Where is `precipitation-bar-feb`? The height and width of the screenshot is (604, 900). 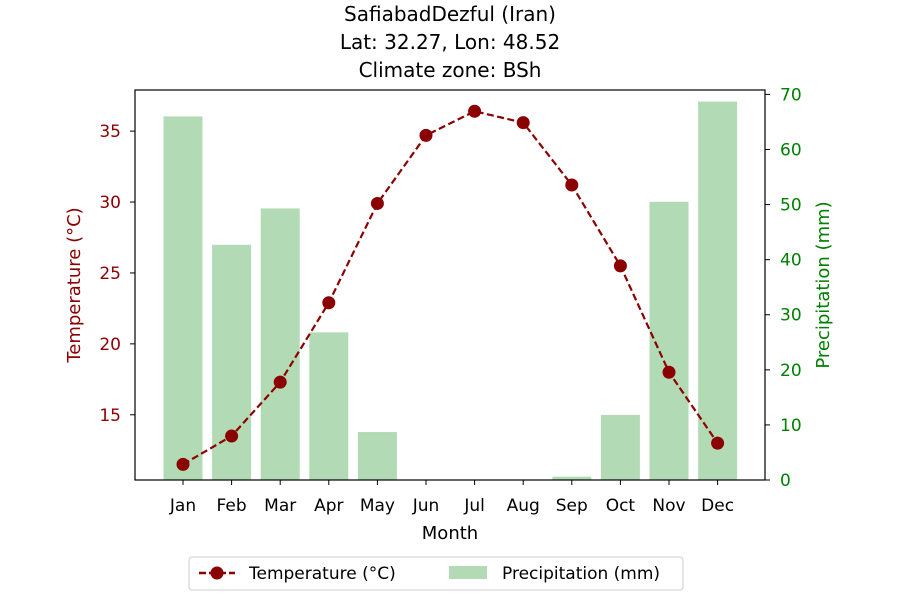 precipitation-bar-feb is located at coordinates (232, 362).